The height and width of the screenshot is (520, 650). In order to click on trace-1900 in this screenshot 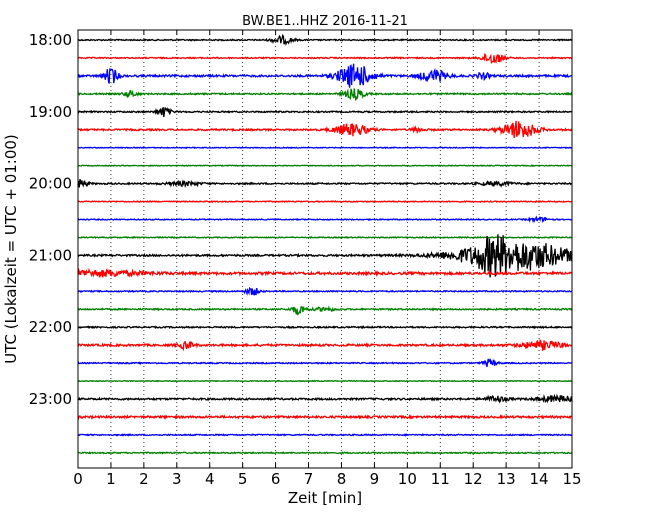, I will do `click(325, 112)`.